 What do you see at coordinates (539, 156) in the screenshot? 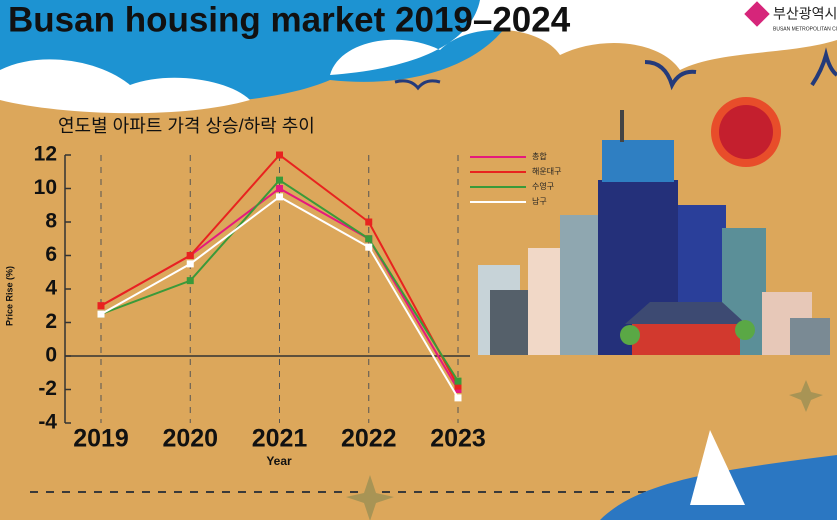
I see `legend-label: 총합` at bounding box center [539, 156].